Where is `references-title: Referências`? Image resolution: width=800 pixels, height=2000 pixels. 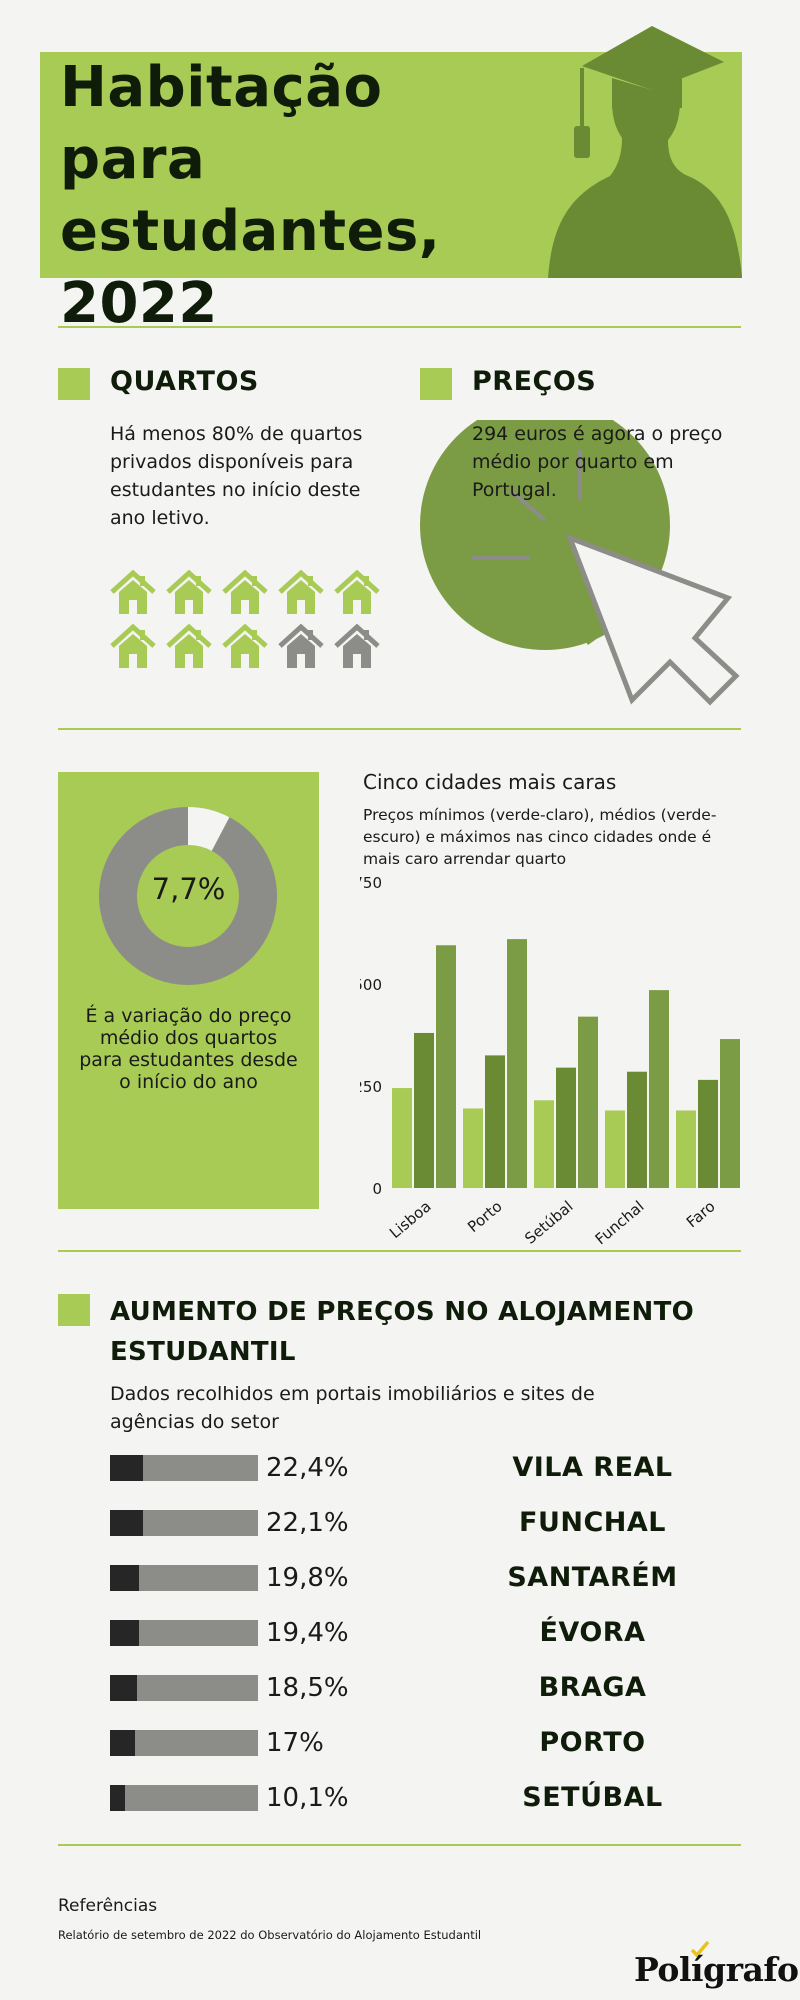 references-title: Referências is located at coordinates (108, 1906).